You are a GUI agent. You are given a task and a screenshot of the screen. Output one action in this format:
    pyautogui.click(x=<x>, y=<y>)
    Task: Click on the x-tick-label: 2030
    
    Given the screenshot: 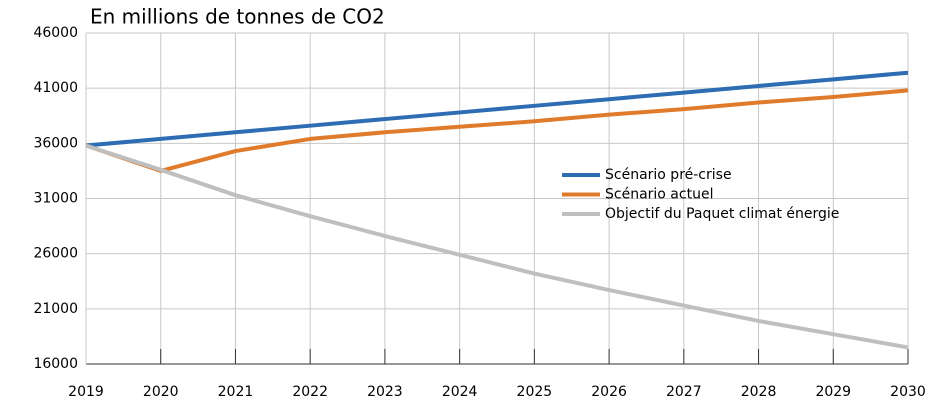 What is the action you would take?
    pyautogui.click(x=908, y=392)
    